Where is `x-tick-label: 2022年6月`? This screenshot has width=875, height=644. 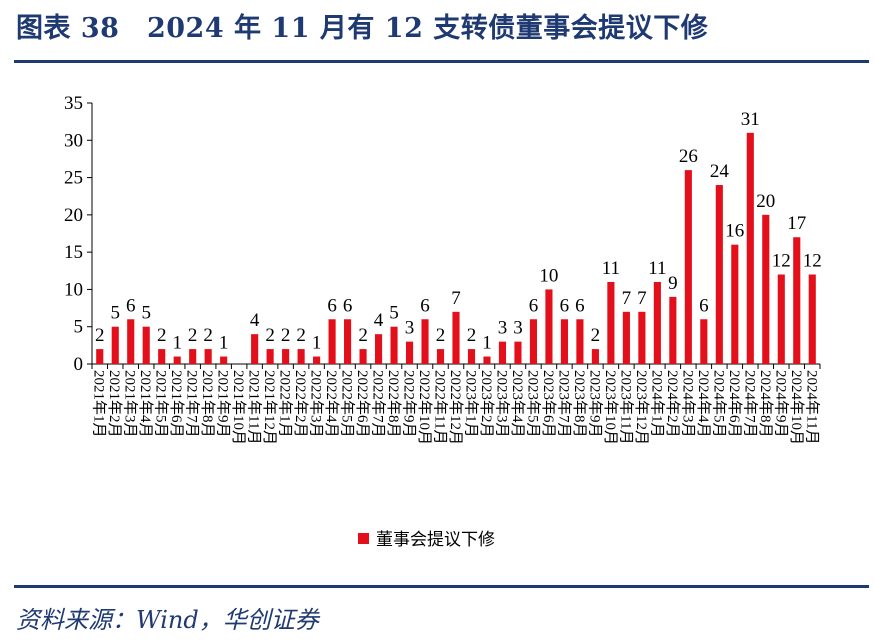 x-tick-label: 2022年6月 is located at coordinates (362, 404).